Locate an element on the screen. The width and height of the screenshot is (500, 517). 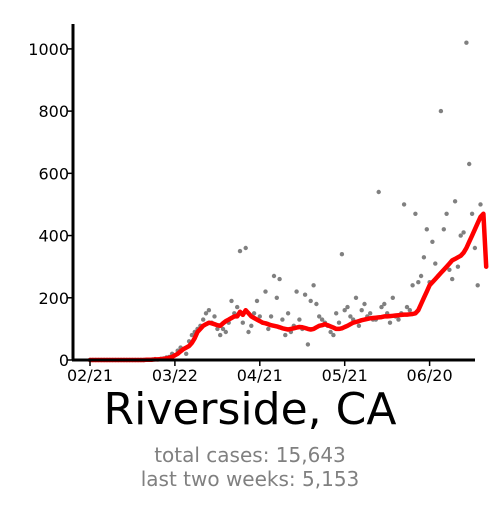
x-tick-label: 03/22 is located at coordinates (175, 375).